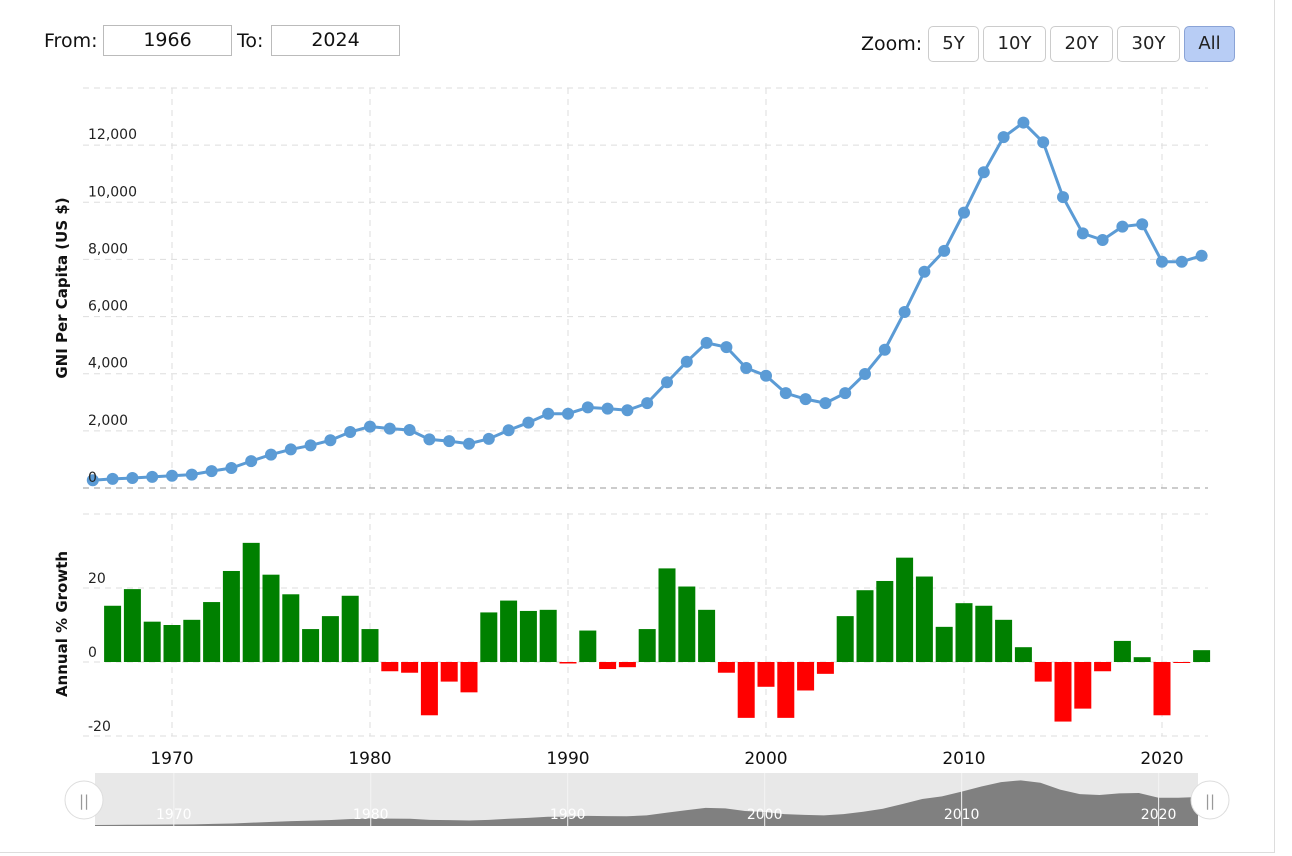 This screenshot has height=856, width=1292. What do you see at coordinates (167, 40) in the screenshot?
I see `from-year-input: 1966` at bounding box center [167, 40].